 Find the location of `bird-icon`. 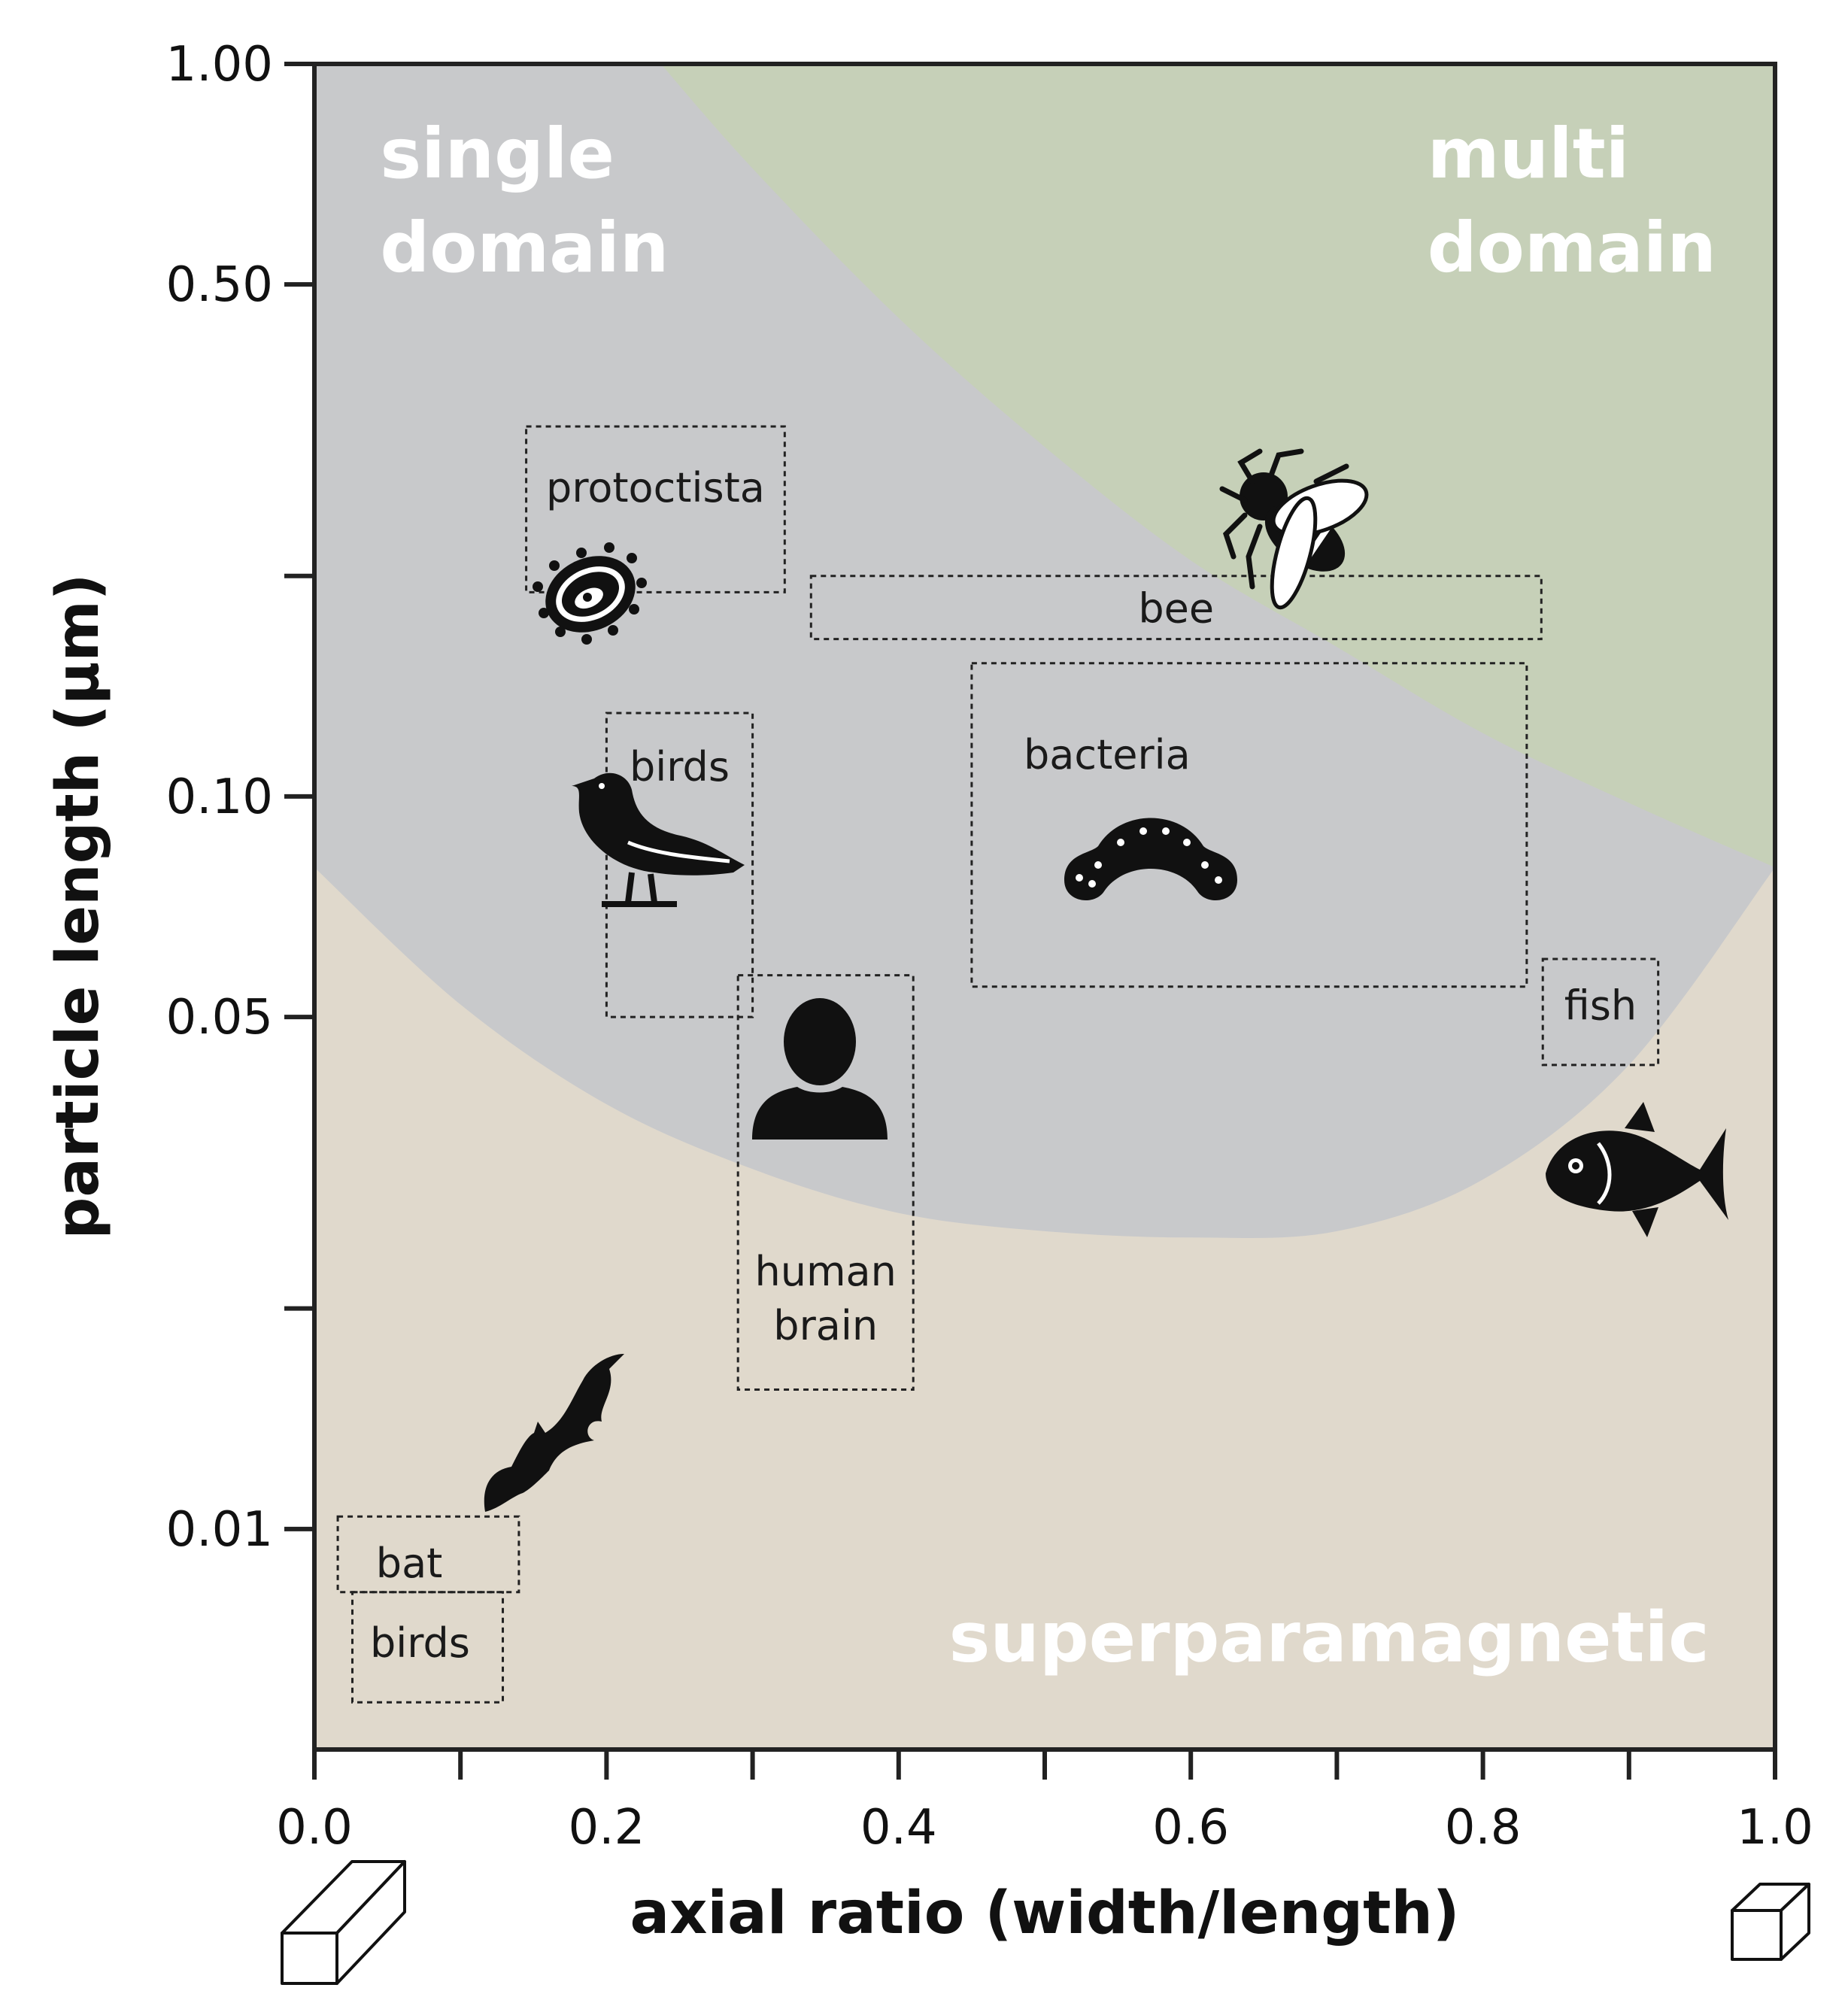

bird-icon is located at coordinates (658, 839).